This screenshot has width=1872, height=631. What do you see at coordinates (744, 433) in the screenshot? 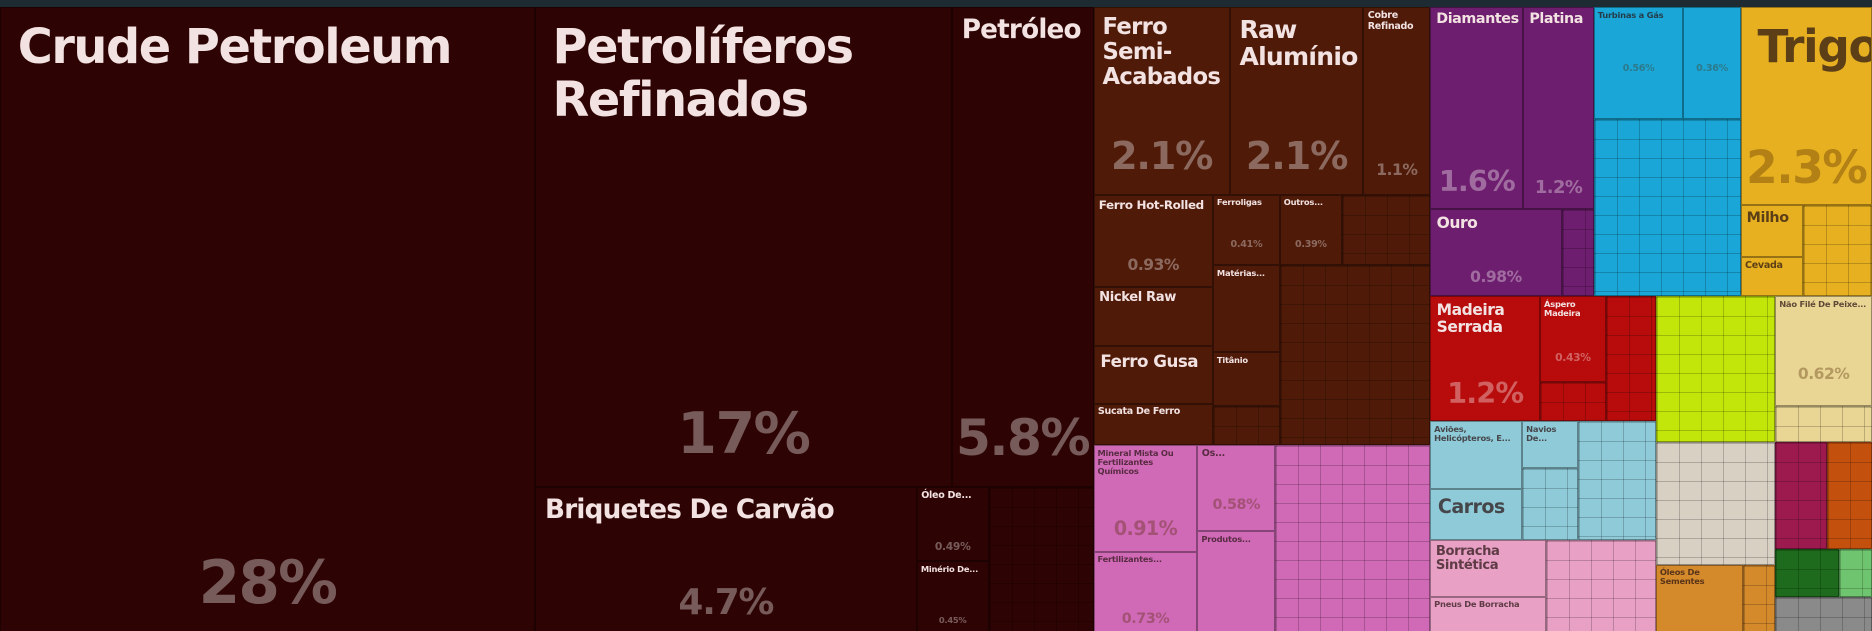
I see `value-label: 17%` at bounding box center [744, 433].